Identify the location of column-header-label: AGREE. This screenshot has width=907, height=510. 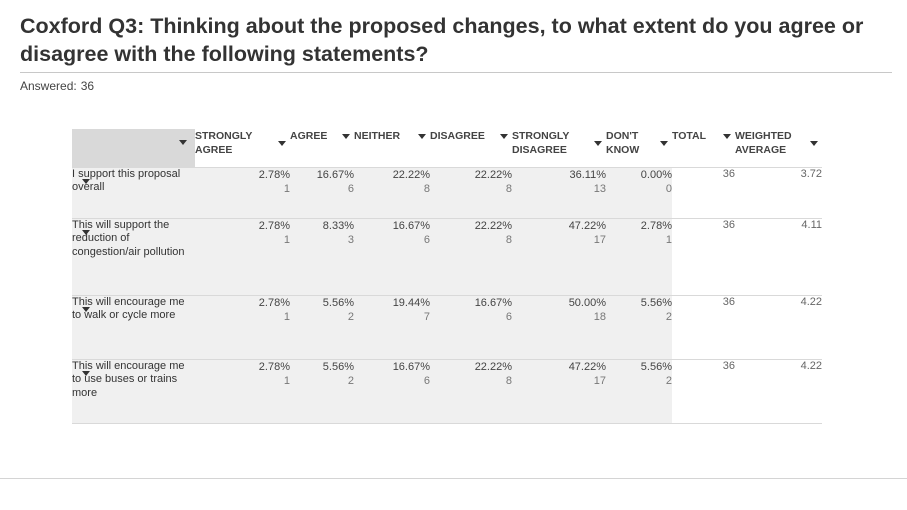
(309, 136).